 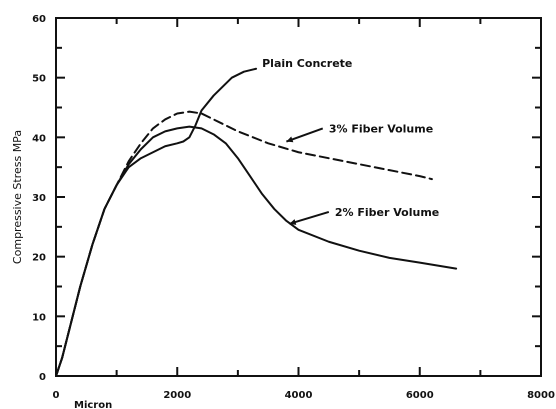 I want to click on y-axis-label: Compressive Stress MPa, so click(x=17, y=197).